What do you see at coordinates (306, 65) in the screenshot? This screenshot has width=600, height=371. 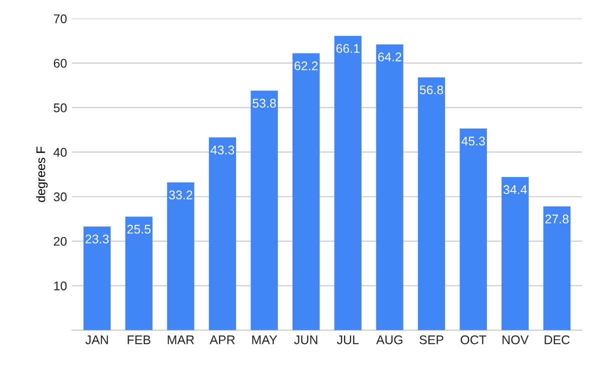 I see `data-label: 62.2` at bounding box center [306, 65].